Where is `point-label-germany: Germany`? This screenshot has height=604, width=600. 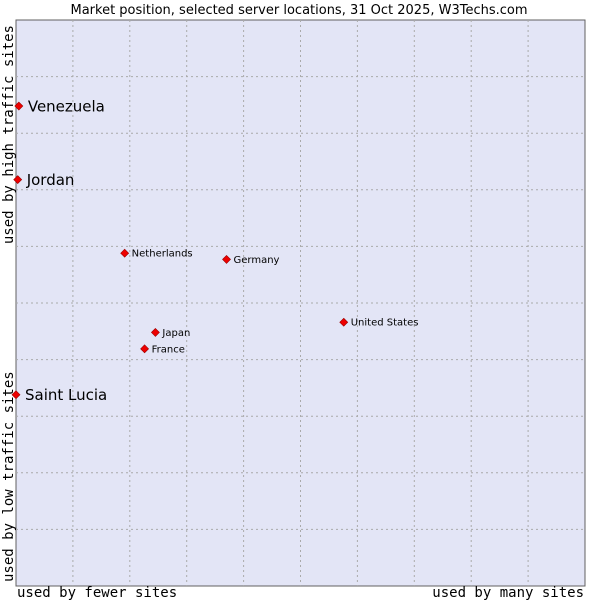 point-label-germany: Germany is located at coordinates (257, 260).